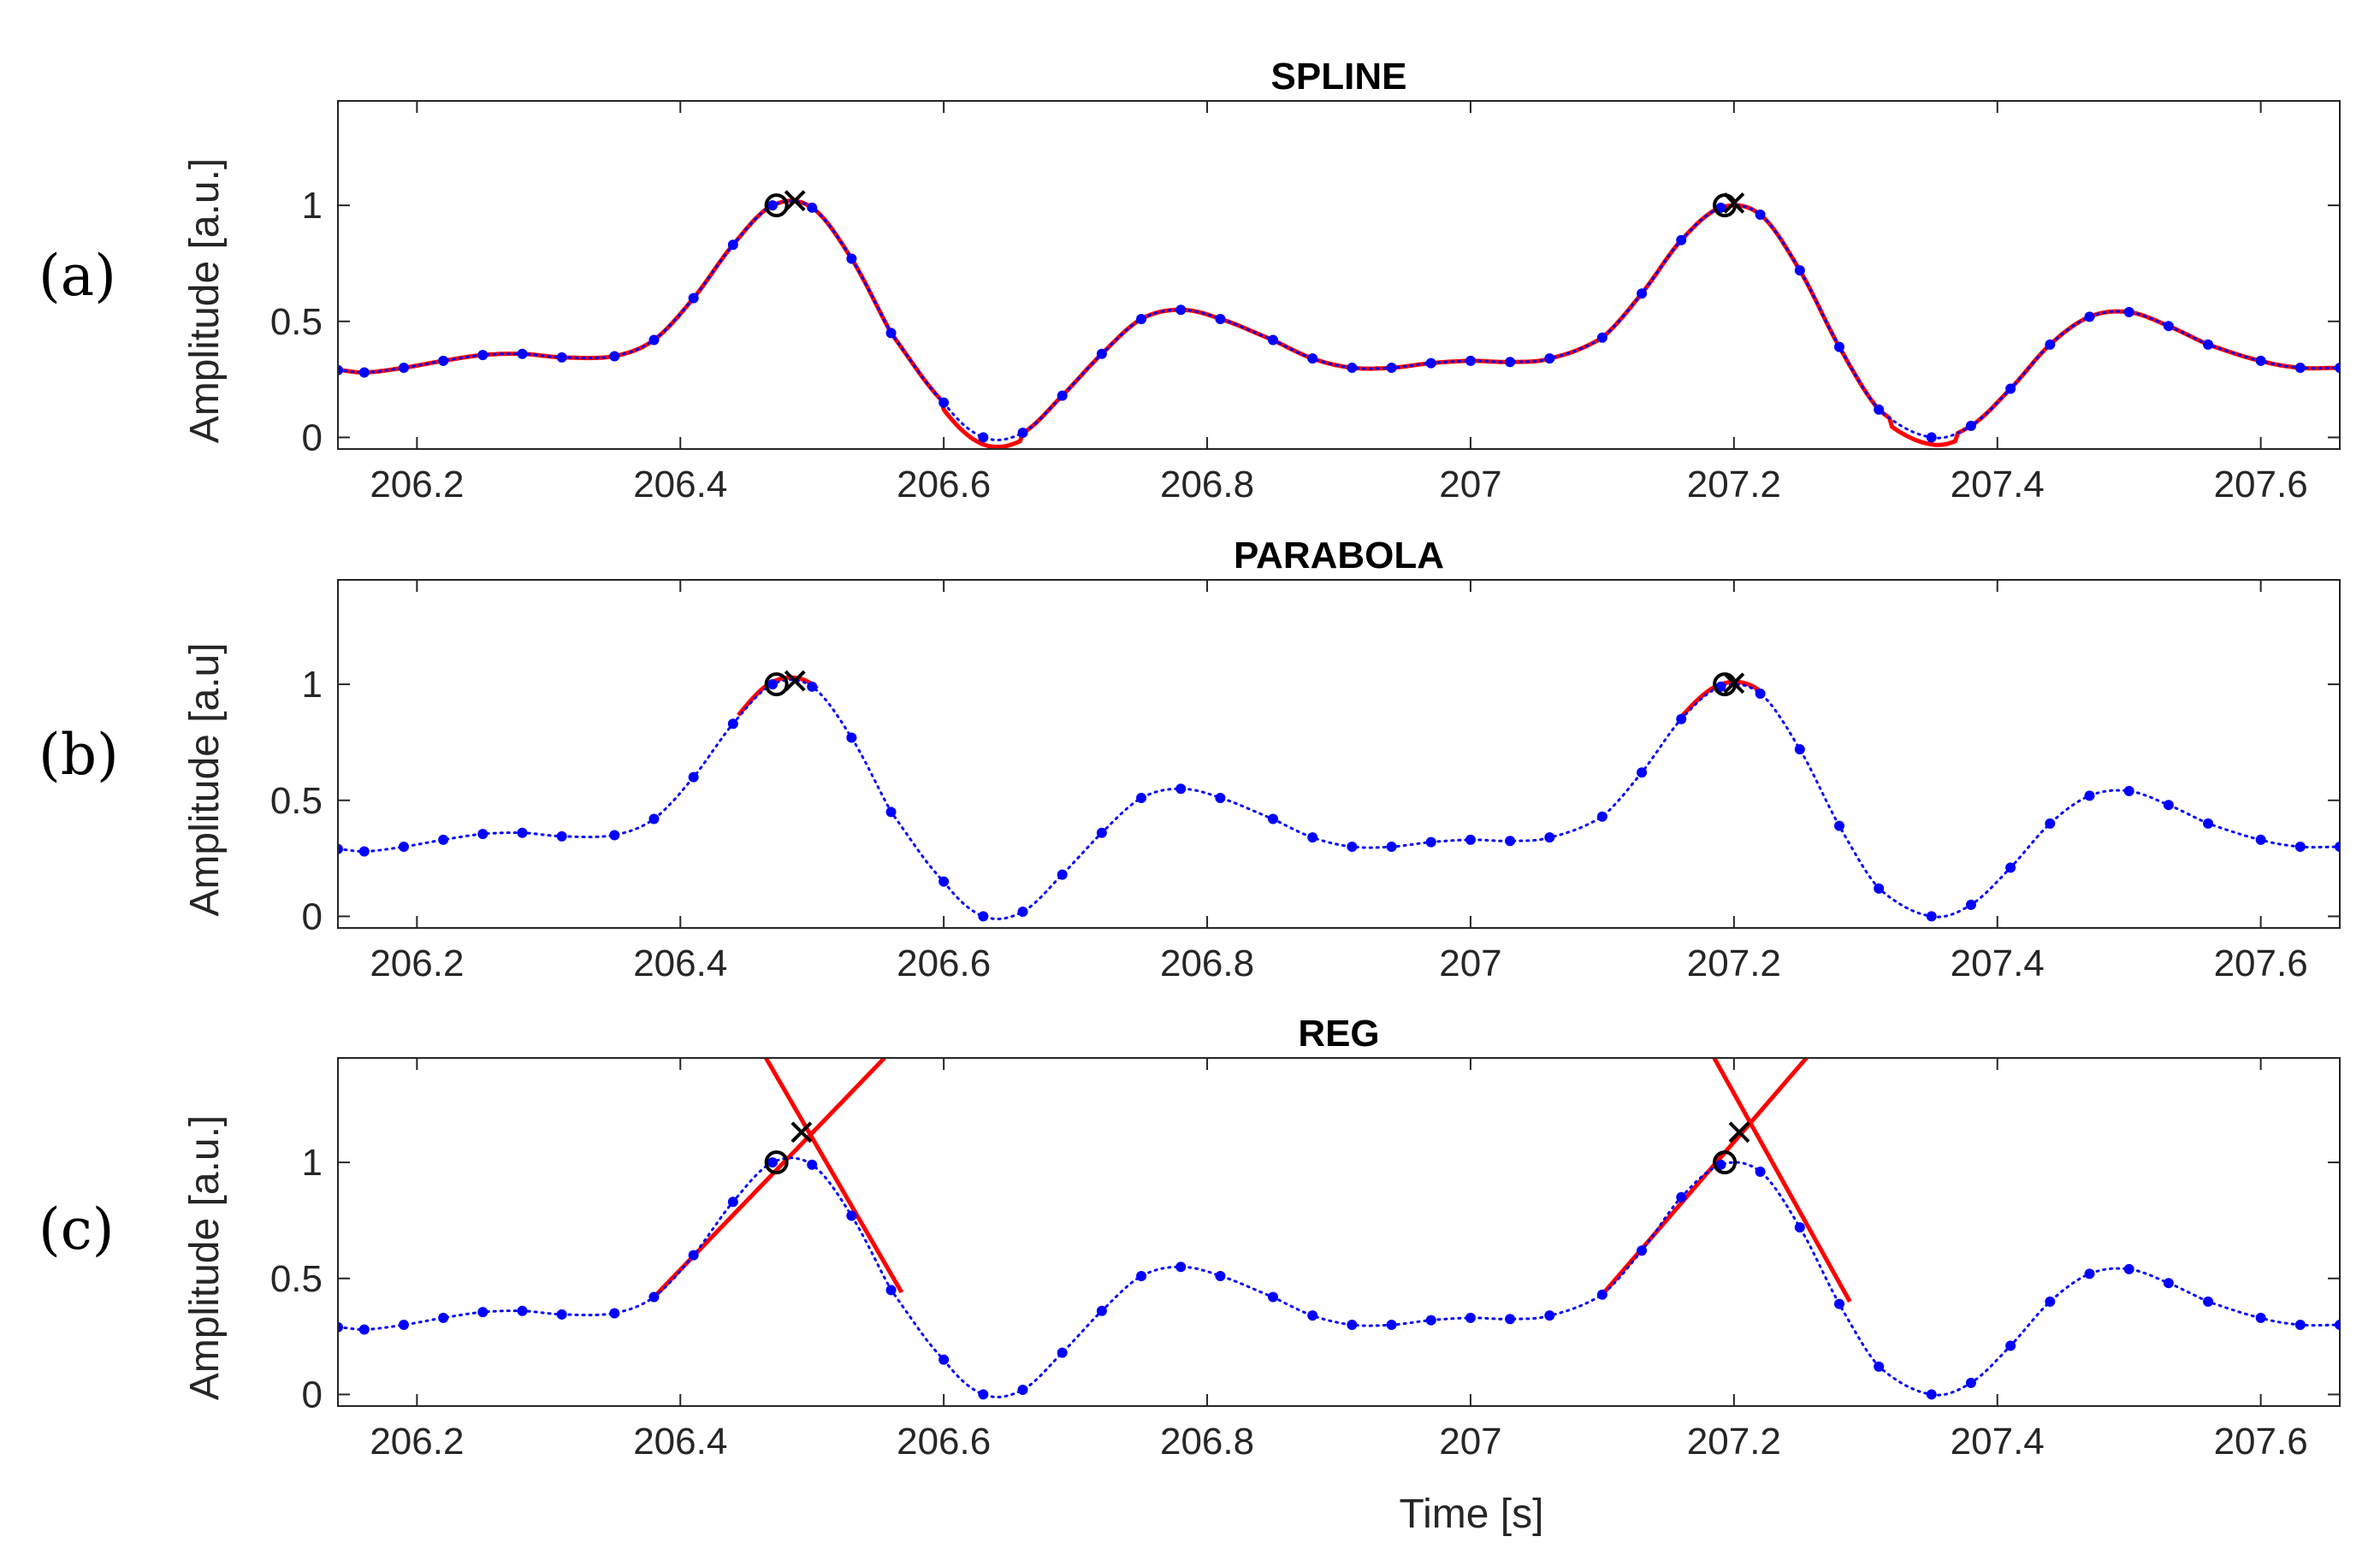 The width and height of the screenshot is (2380, 1566). Describe the element at coordinates (205, 779) in the screenshot. I see `y-axis-label-b: Amplitude [a.u]` at that location.